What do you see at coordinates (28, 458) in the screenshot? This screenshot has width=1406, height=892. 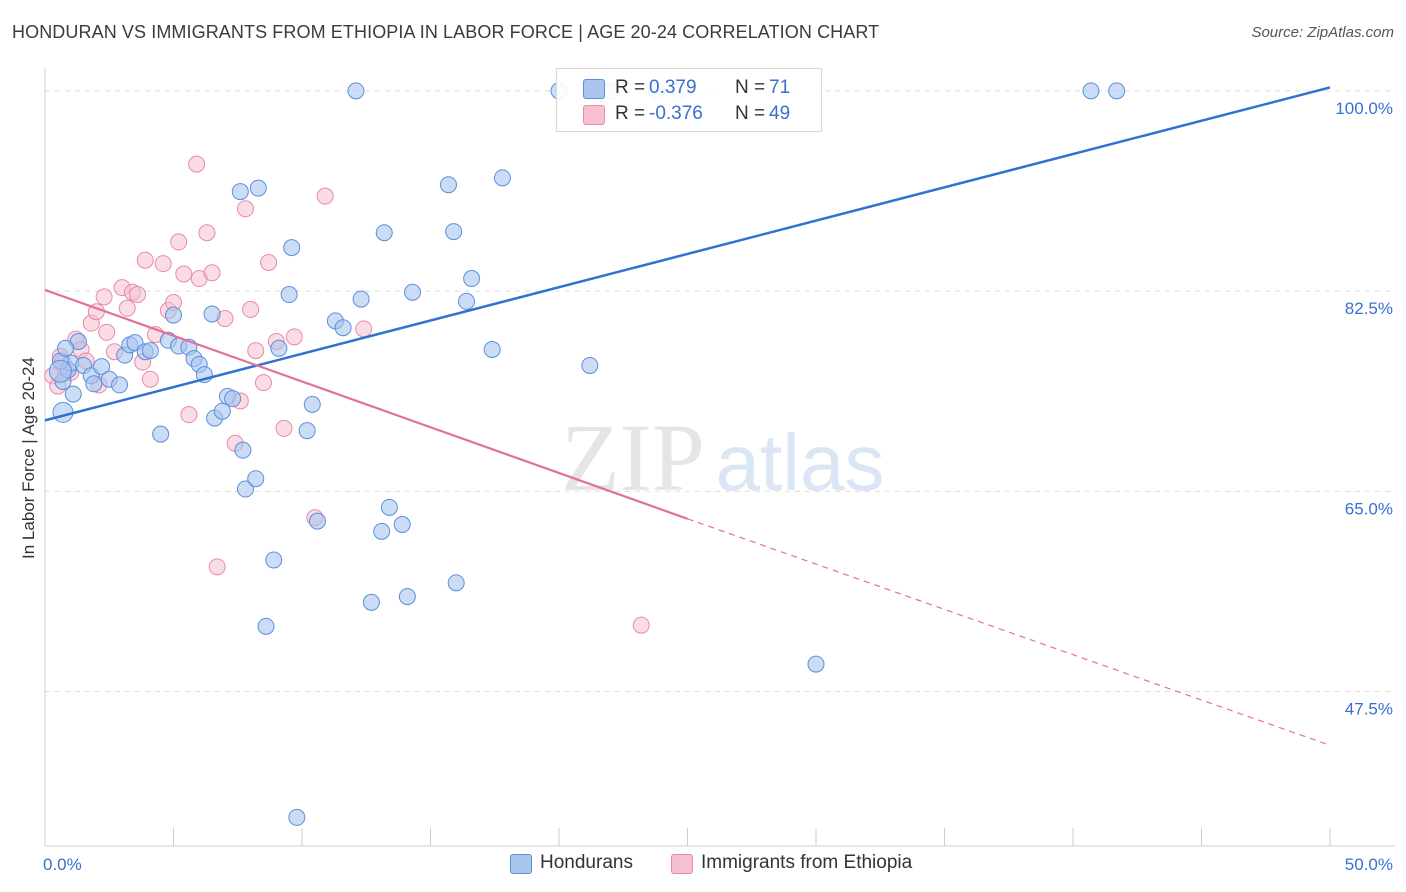 I see `y-axis-label: In Labor Force | Age 20-24` at bounding box center [28, 458].